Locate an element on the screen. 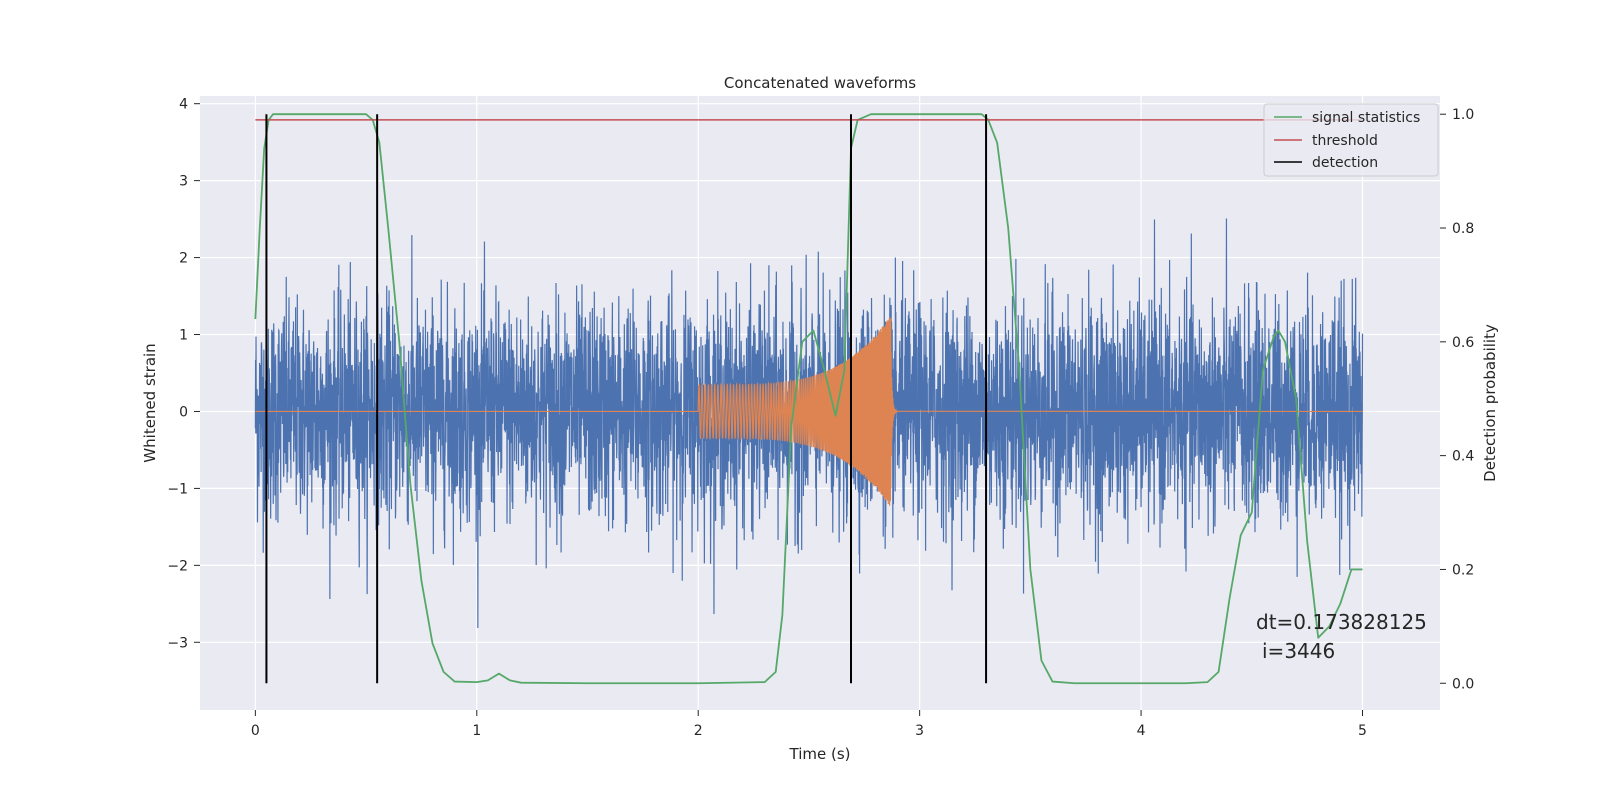 The image size is (1600, 800). x-tick-label: 2 is located at coordinates (698, 731).